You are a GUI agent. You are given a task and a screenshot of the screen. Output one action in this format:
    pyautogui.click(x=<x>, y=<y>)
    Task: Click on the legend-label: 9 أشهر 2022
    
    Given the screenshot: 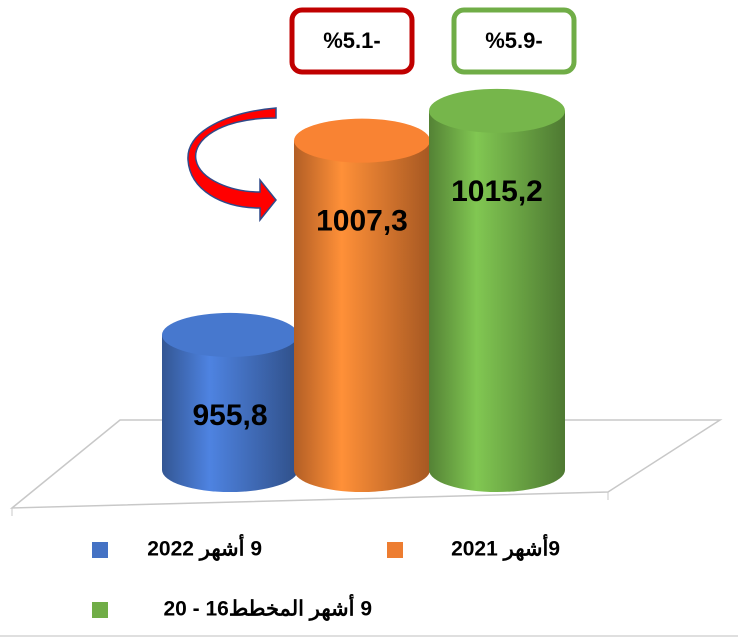 What is the action you would take?
    pyautogui.click(x=204, y=548)
    